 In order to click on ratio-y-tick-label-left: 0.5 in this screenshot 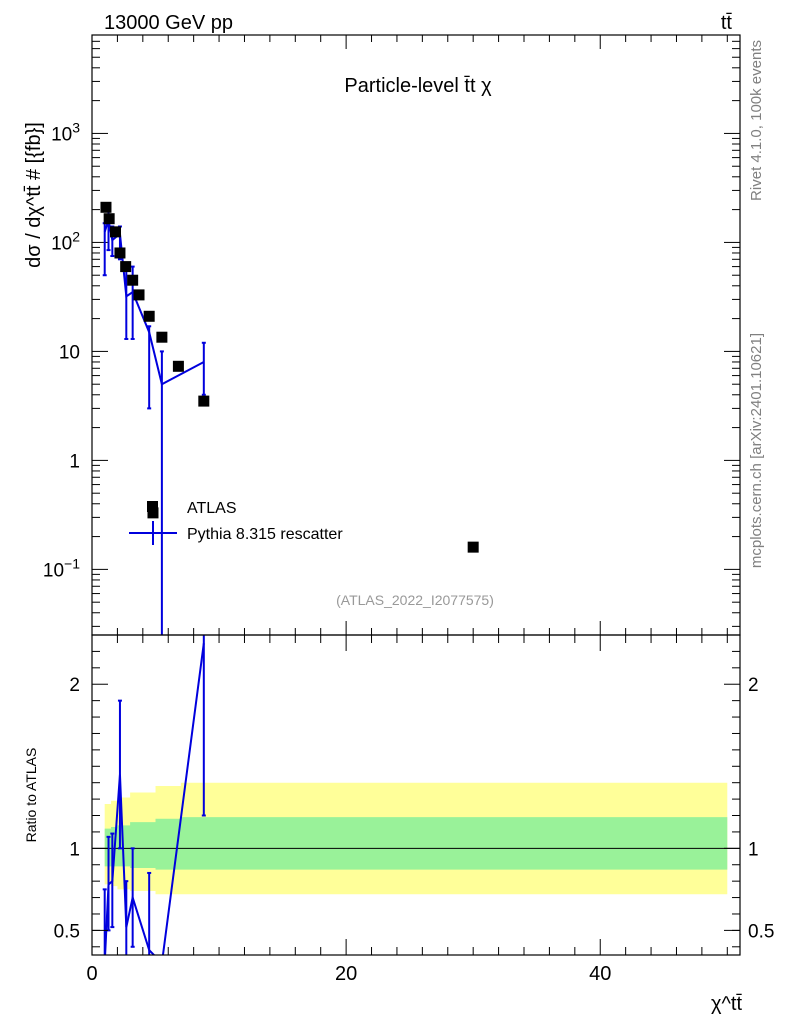, I will do `click(67, 931)`.